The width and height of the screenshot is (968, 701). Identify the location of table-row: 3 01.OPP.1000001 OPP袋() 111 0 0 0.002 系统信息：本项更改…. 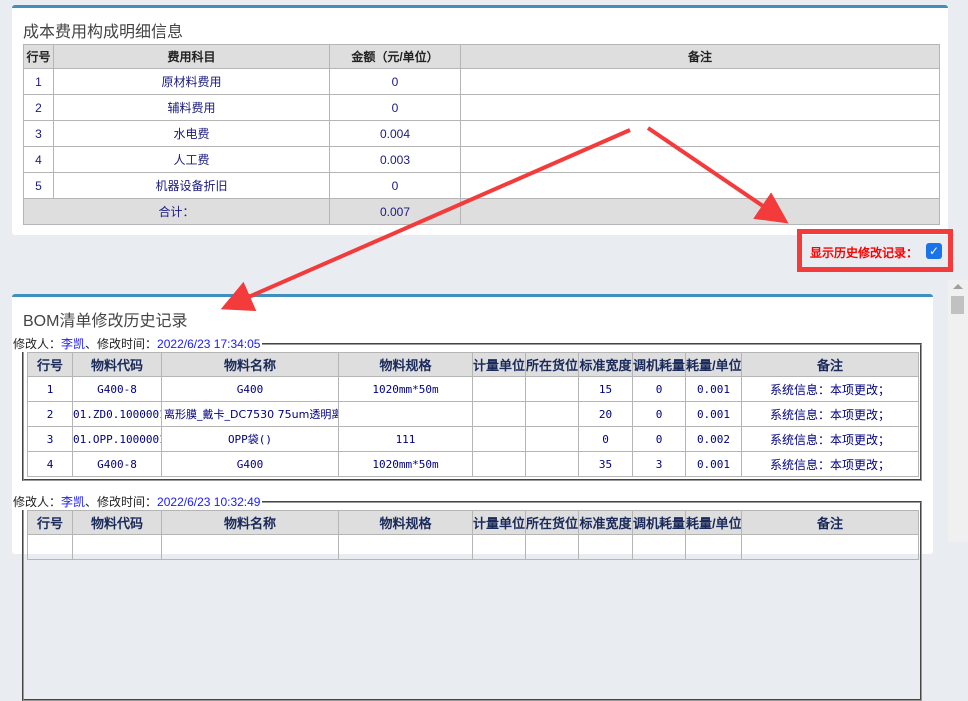
(473, 439).